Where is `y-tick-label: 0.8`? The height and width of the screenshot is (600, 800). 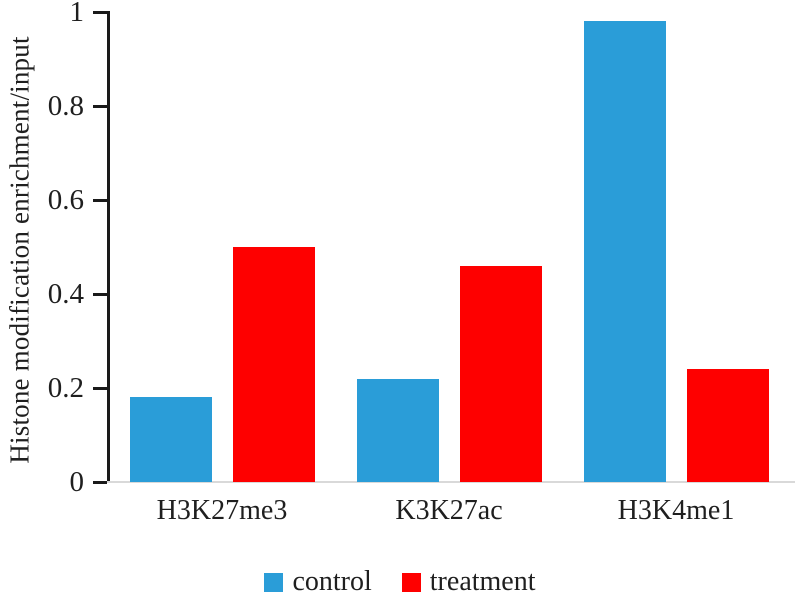
y-tick-label: 0.8 is located at coordinates (65, 106).